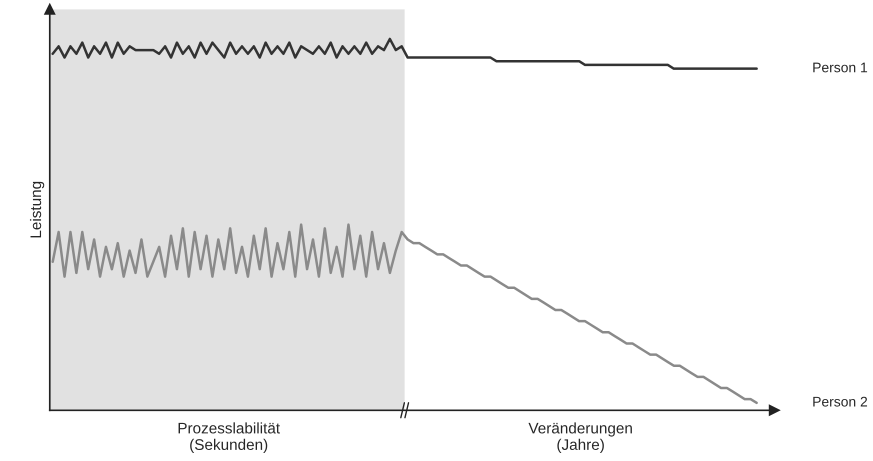 This screenshot has height=461, width=873. I want to click on y-axis-title: Leistung, so click(37, 210).